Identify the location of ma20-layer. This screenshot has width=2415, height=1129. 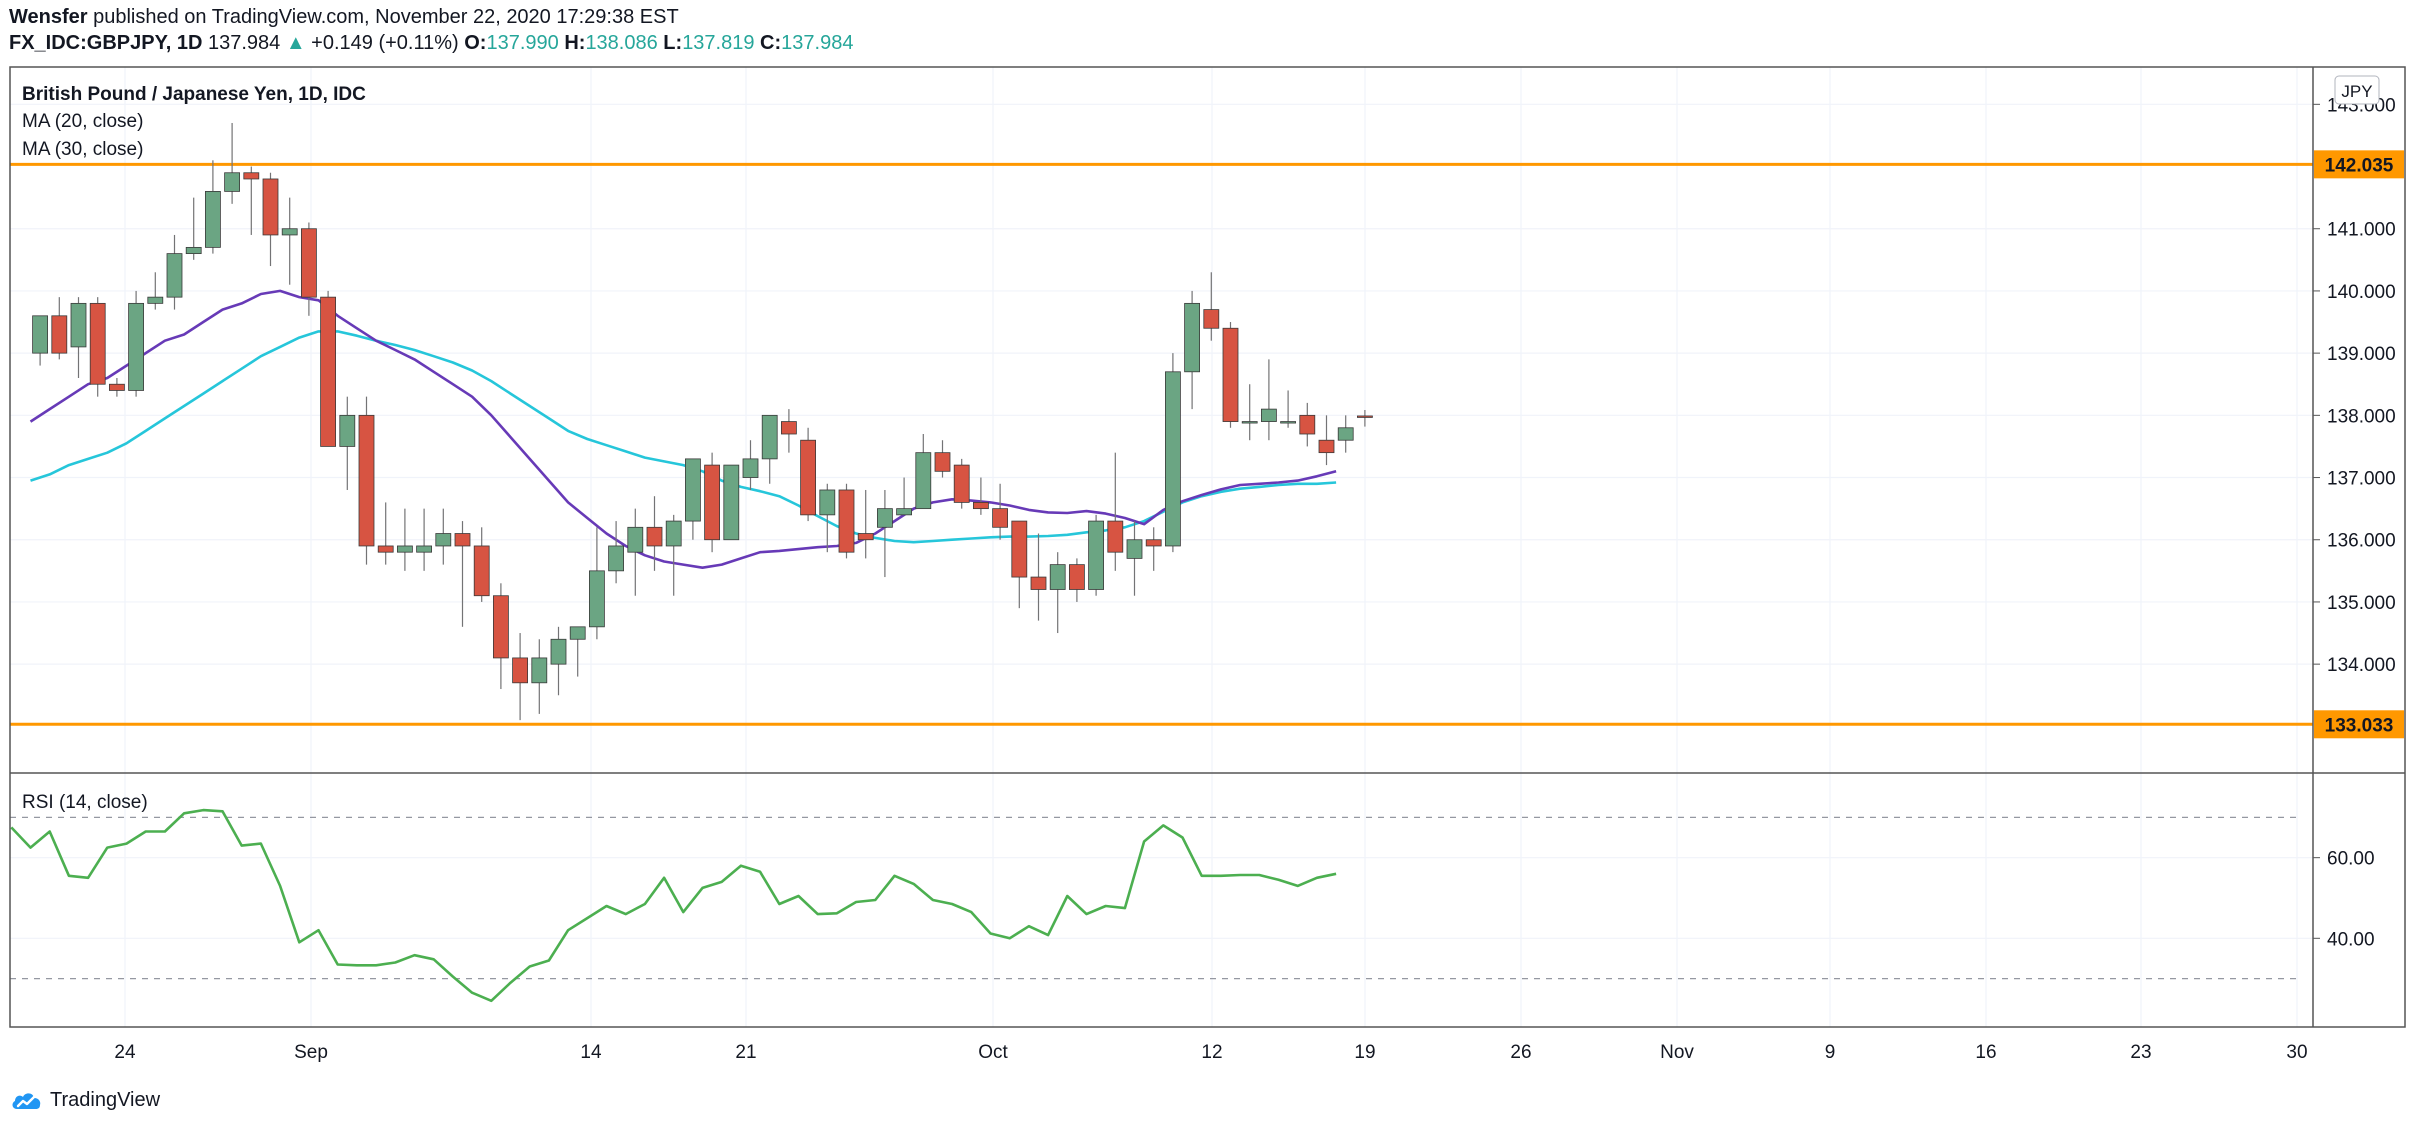
(683, 429).